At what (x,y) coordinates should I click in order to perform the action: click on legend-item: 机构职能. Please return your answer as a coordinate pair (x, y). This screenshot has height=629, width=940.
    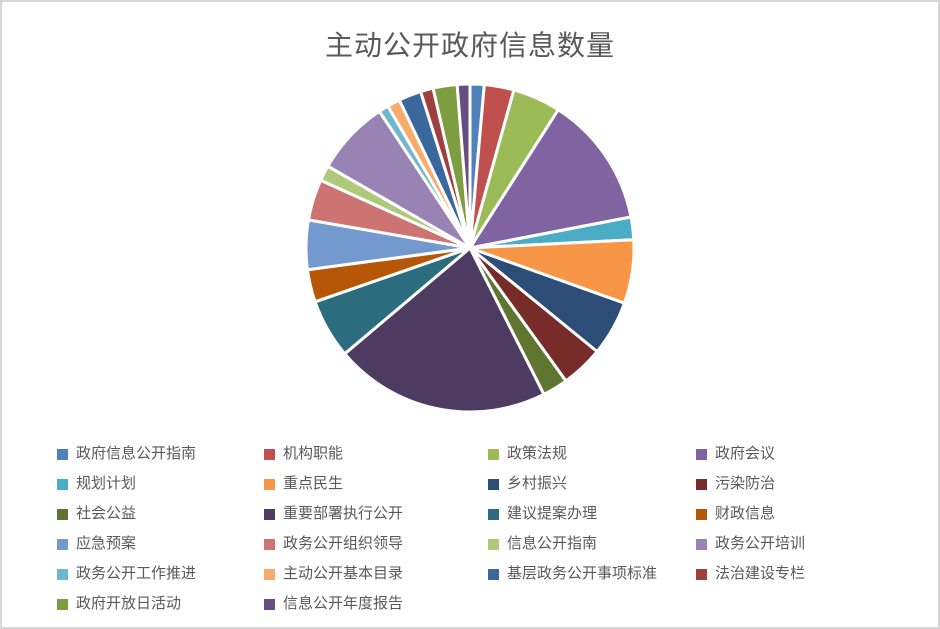
    Looking at the image, I should click on (376, 453).